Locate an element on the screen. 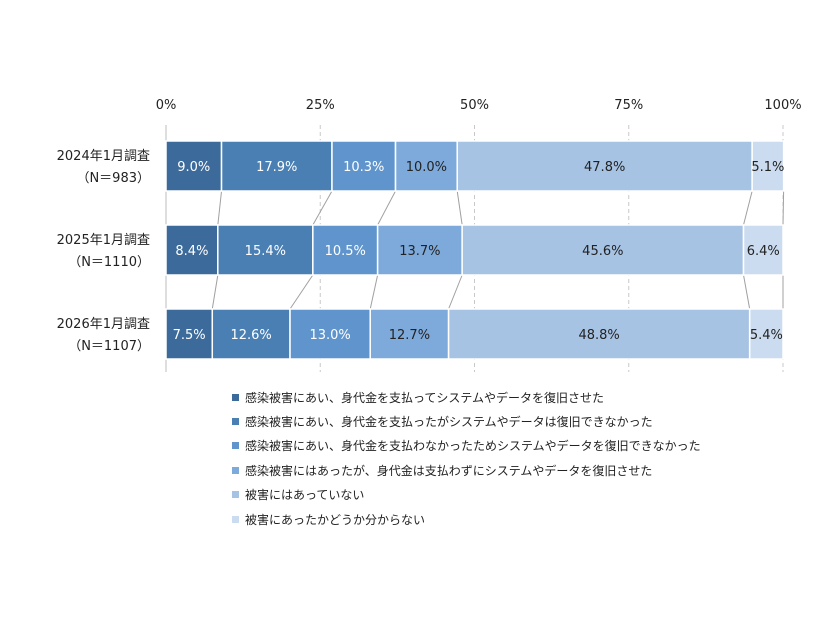 The image size is (826, 624). legend-item: 感染被害にあい、身代金を支払ってシステムやデータを復旧させた is located at coordinates (466, 397).